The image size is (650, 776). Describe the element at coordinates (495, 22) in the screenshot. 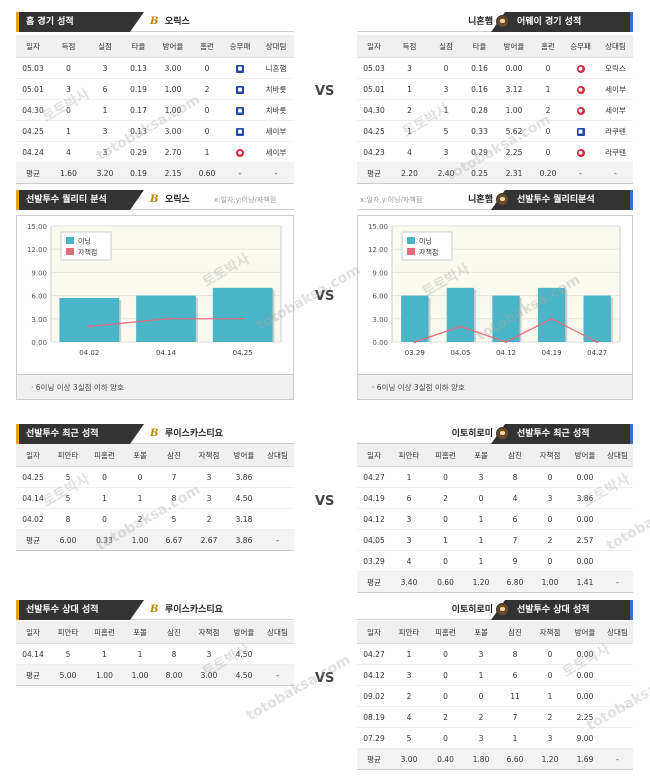

I see `right-section-header: 어웨이 경기 성적 니혼햄` at that location.